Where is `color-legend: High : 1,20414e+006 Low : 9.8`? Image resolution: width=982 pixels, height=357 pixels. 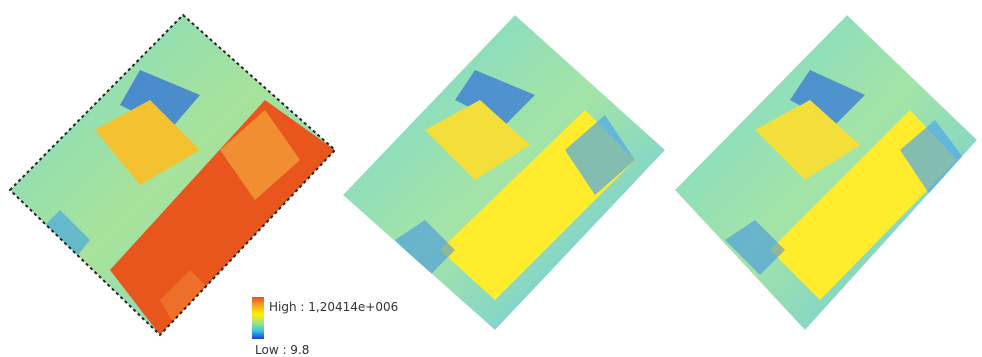 color-legend: High : 1,20414e+006 Low : 9.8 is located at coordinates (347, 327).